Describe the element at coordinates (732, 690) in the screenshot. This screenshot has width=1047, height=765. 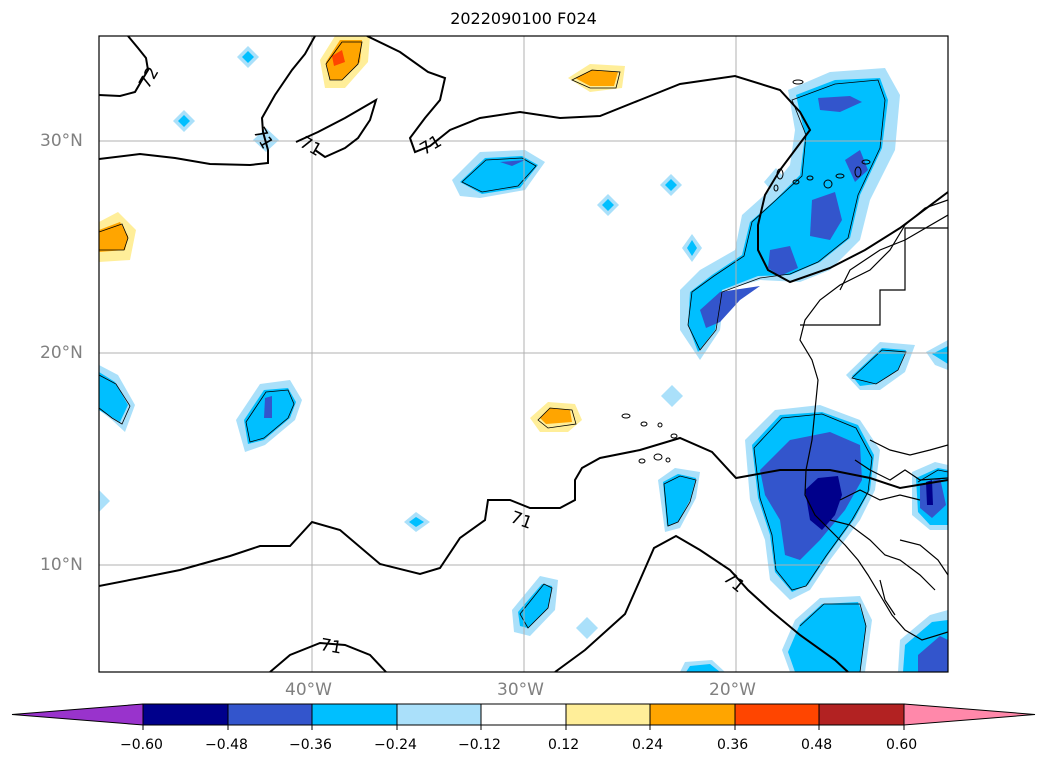
I see `lon-label-20w: 20°W` at that location.